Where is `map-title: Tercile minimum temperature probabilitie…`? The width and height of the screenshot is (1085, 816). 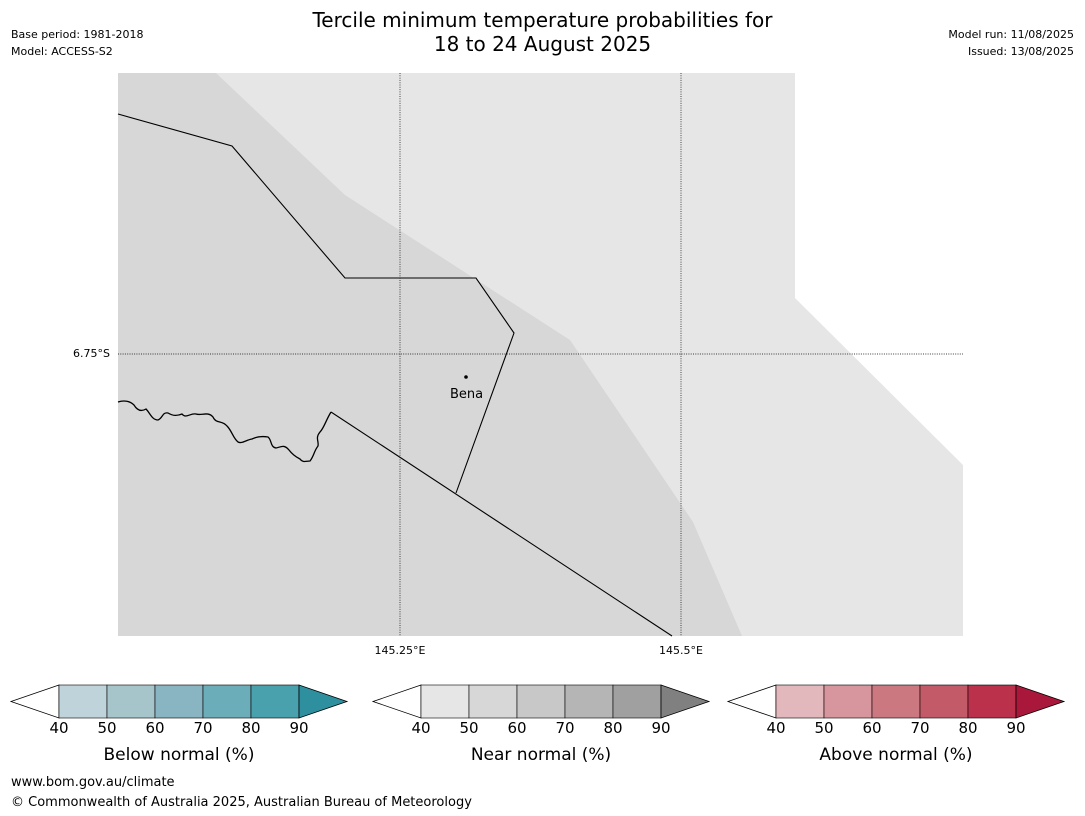
map-title: Tercile minimum temperature probabilitie… is located at coordinates (542, 32).